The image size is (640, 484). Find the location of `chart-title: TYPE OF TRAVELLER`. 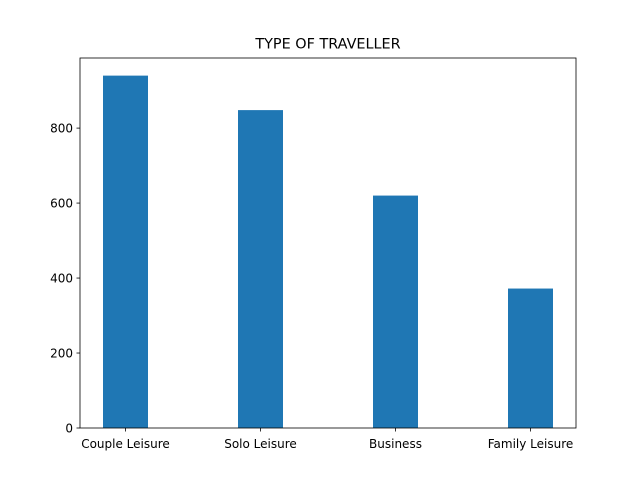

chart-title: TYPE OF TRAVELLER is located at coordinates (327, 45).